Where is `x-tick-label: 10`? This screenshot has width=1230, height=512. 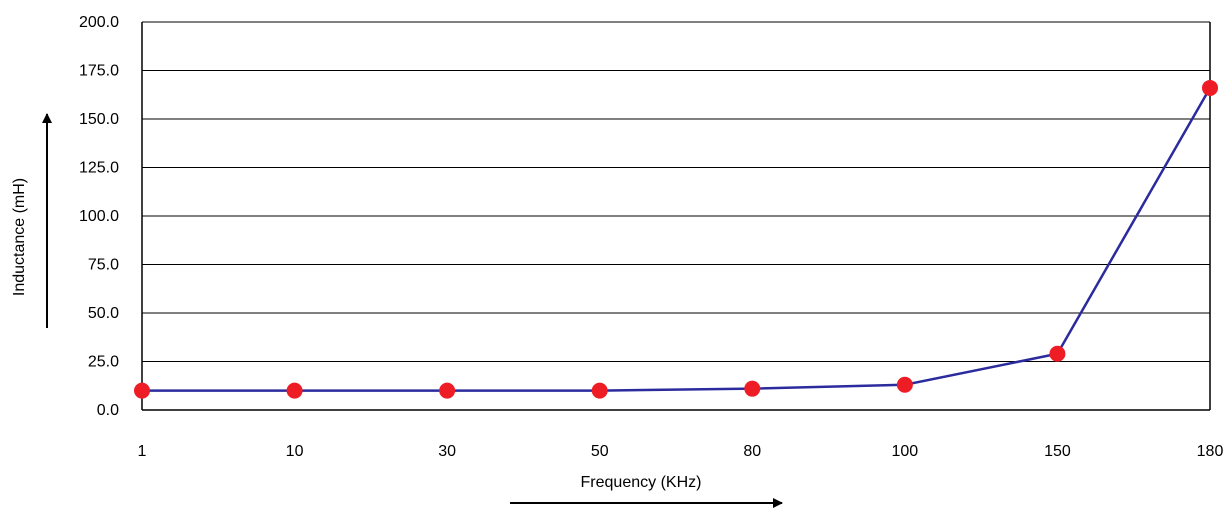 x-tick-label: 10 is located at coordinates (295, 451).